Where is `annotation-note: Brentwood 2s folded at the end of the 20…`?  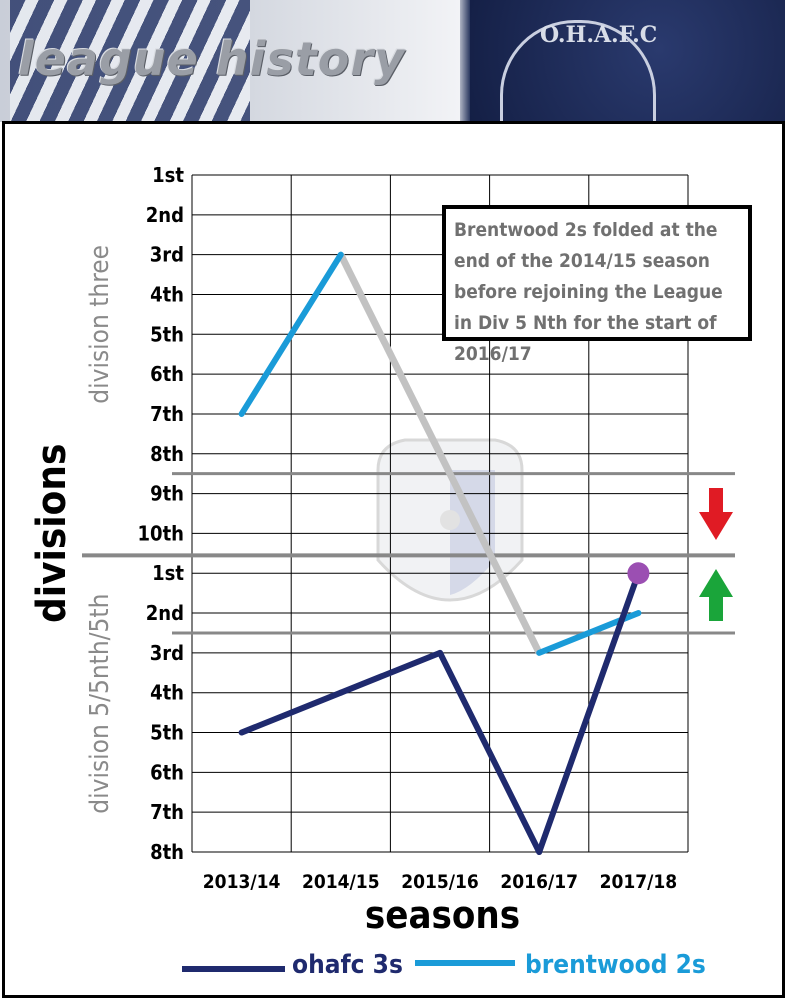 annotation-note: Brentwood 2s folded at the end of the 20… is located at coordinates (597, 285).